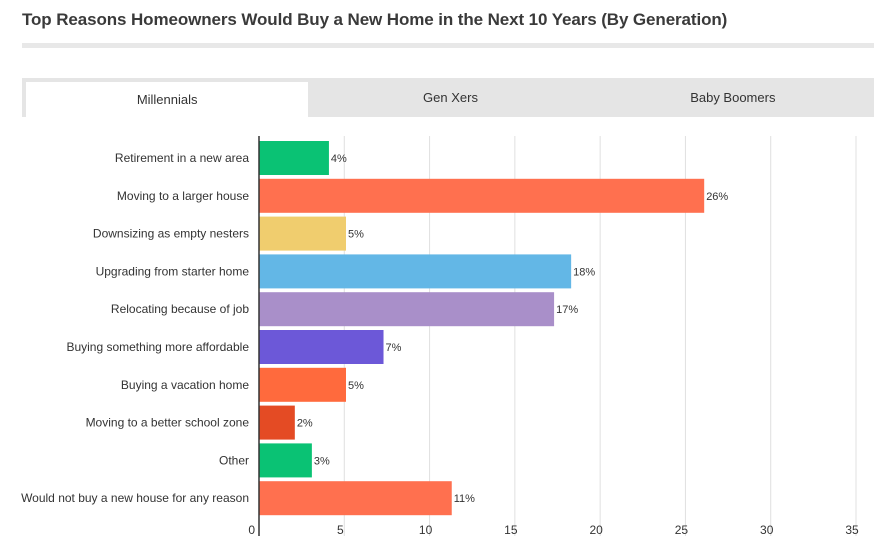 The height and width of the screenshot is (557, 874). Describe the element at coordinates (340, 530) in the screenshot. I see `x-tick-label: 5` at that location.